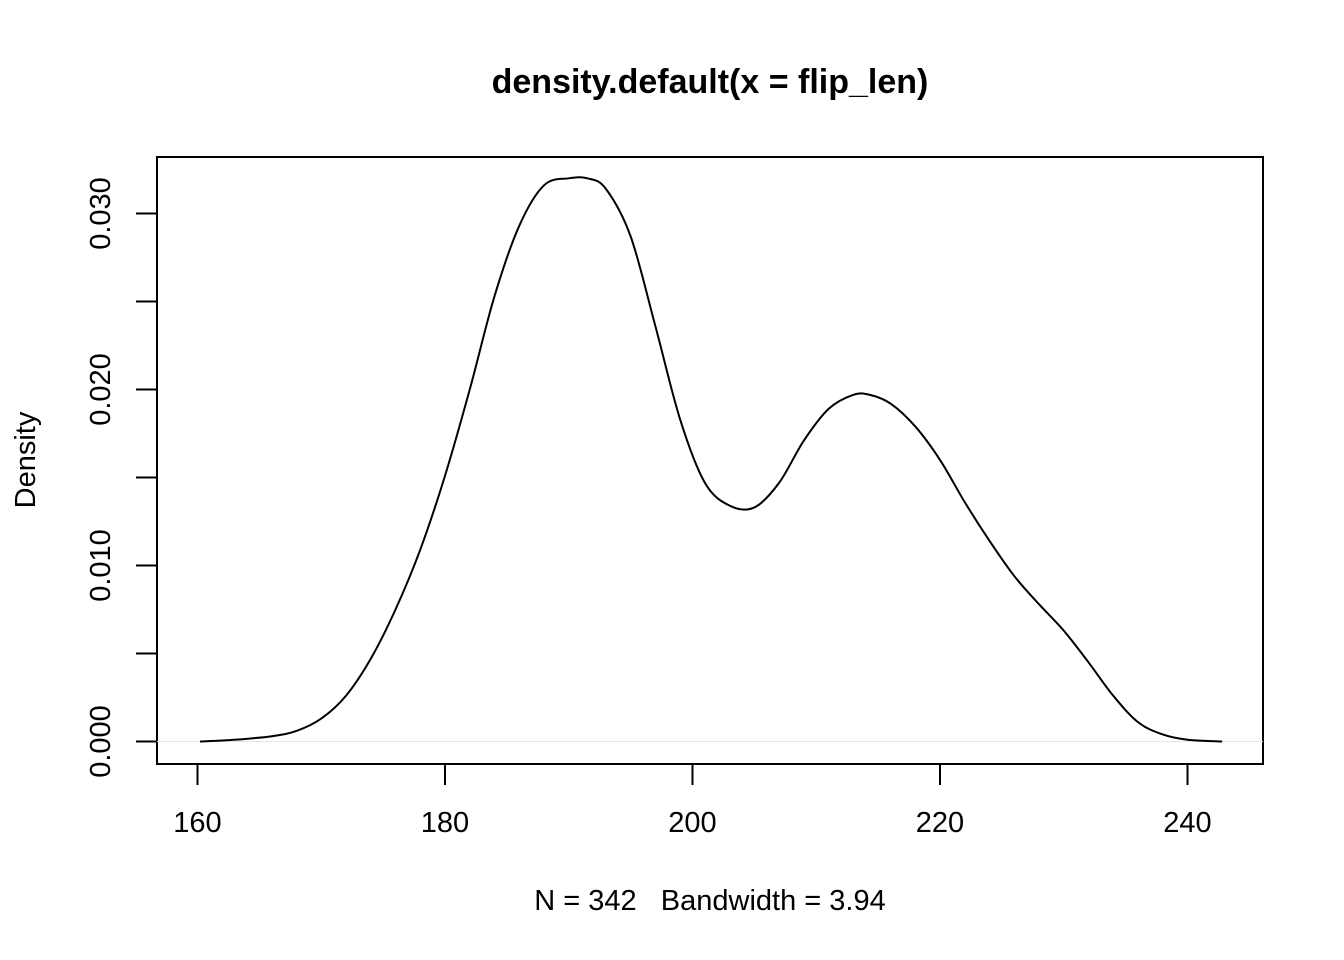 This screenshot has height=960, width=1344. I want to click on x-tick-label: 240, so click(1187, 823).